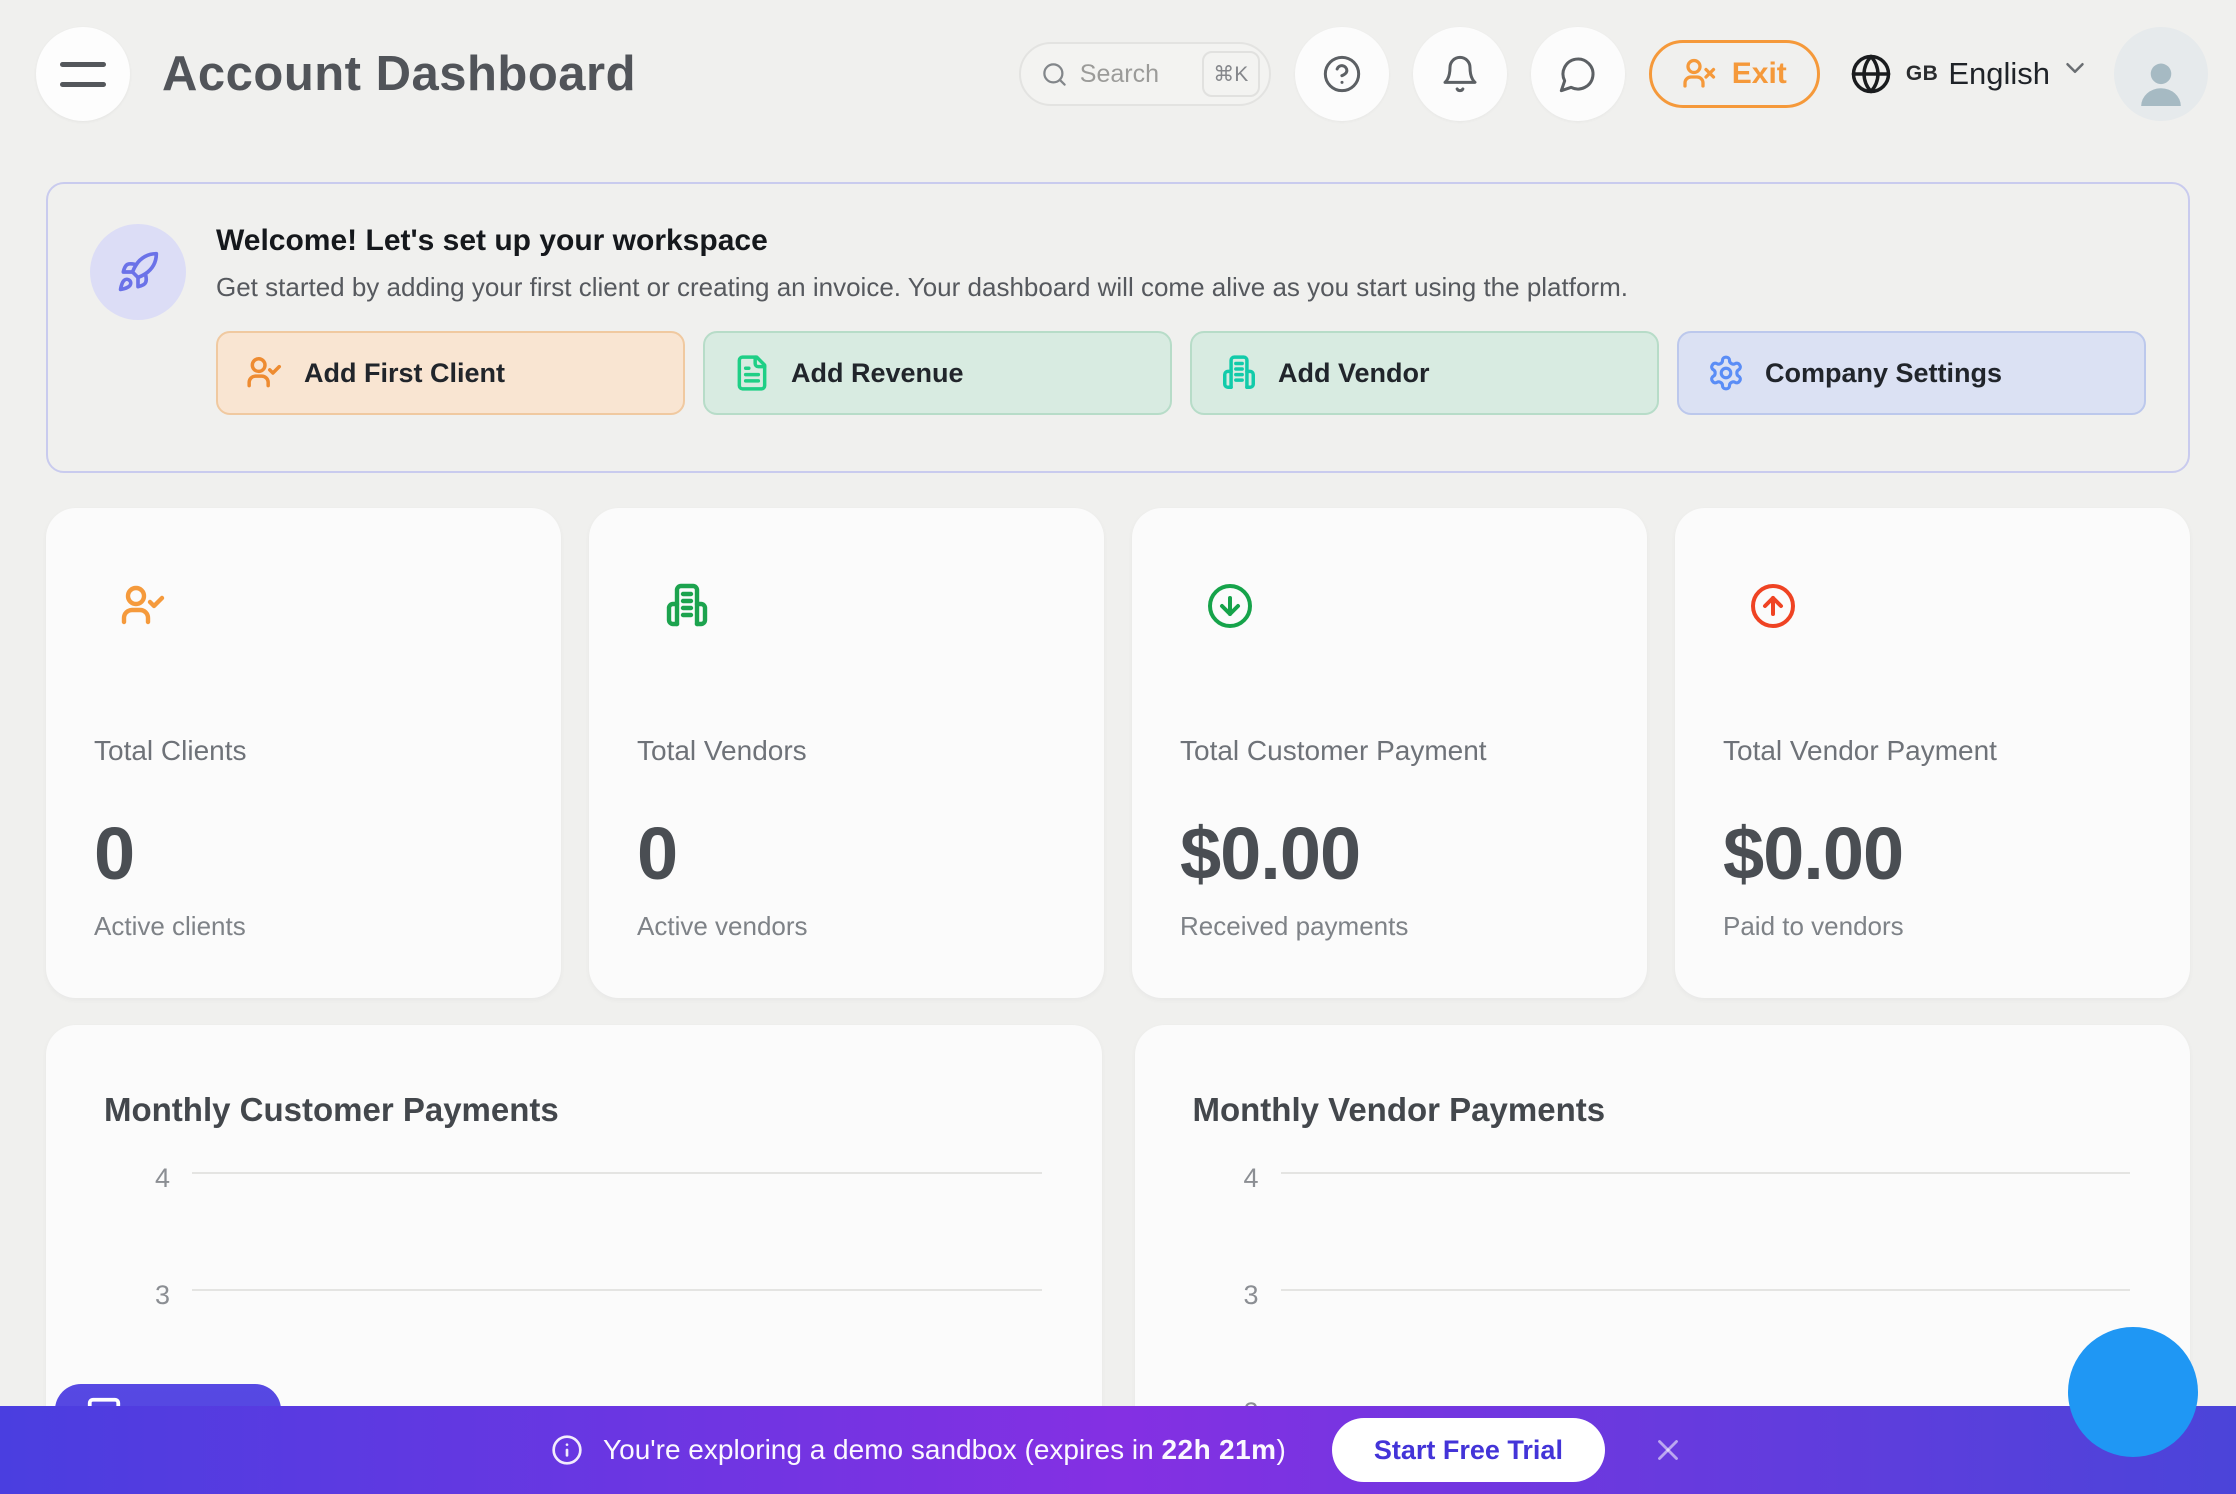 Image resolution: width=2236 pixels, height=1494 pixels. Describe the element at coordinates (1699, 73) in the screenshot. I see `user-x-icon` at that location.